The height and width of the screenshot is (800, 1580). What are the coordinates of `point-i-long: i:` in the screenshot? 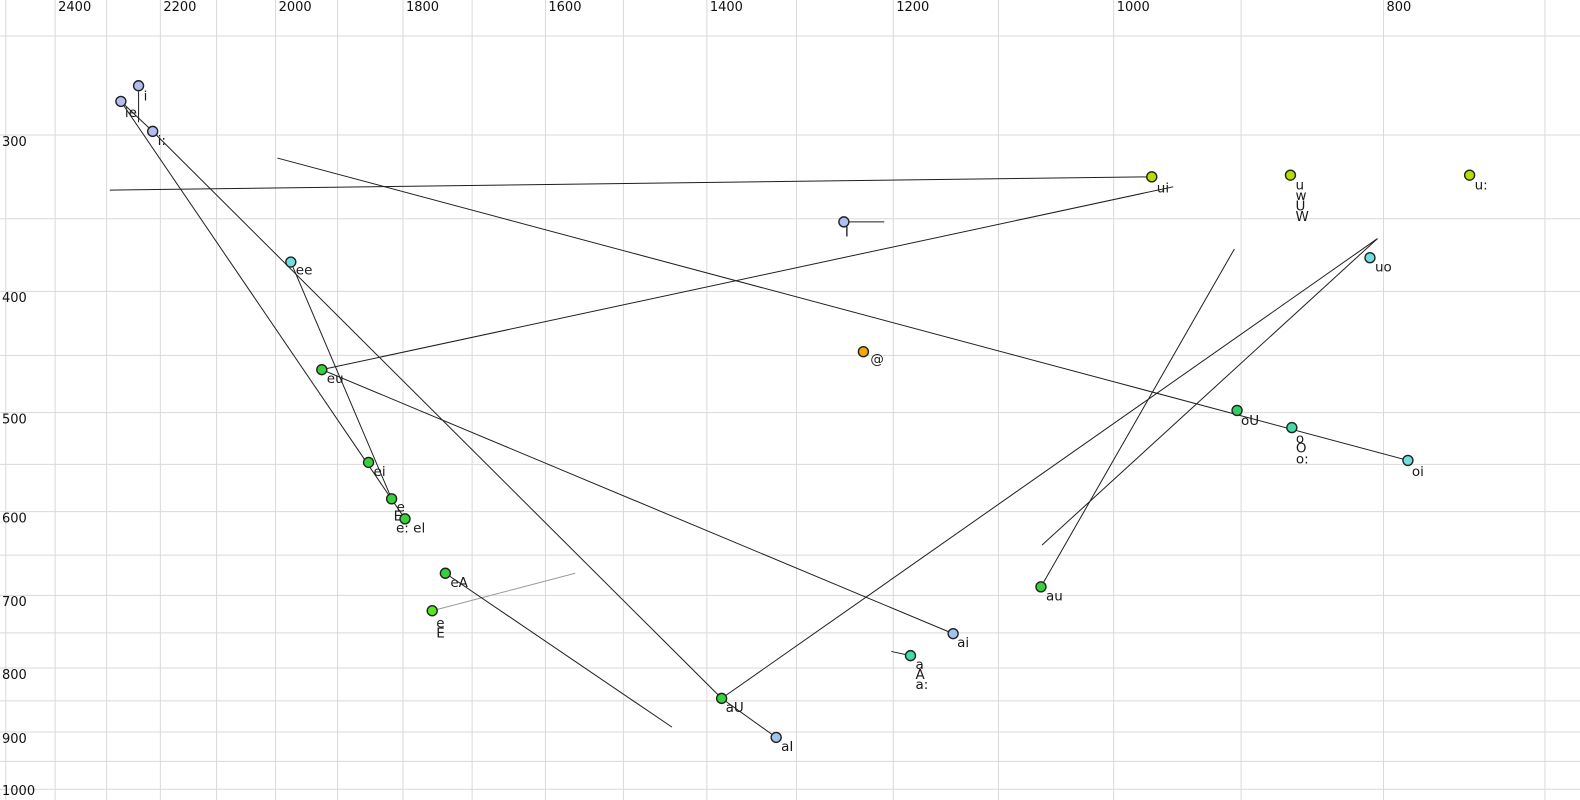 It's located at (156, 137).